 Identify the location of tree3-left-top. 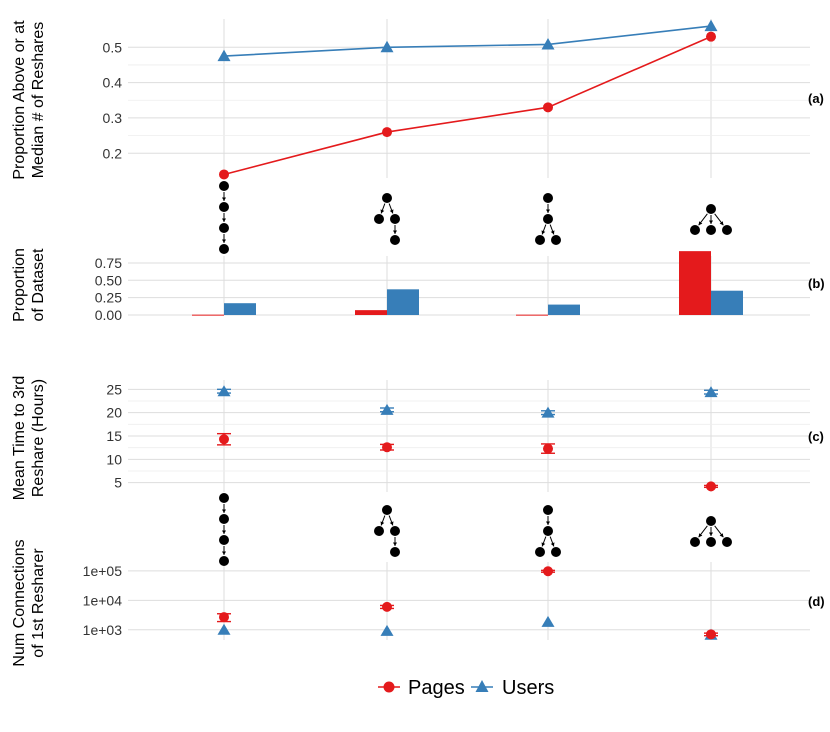
(540, 240).